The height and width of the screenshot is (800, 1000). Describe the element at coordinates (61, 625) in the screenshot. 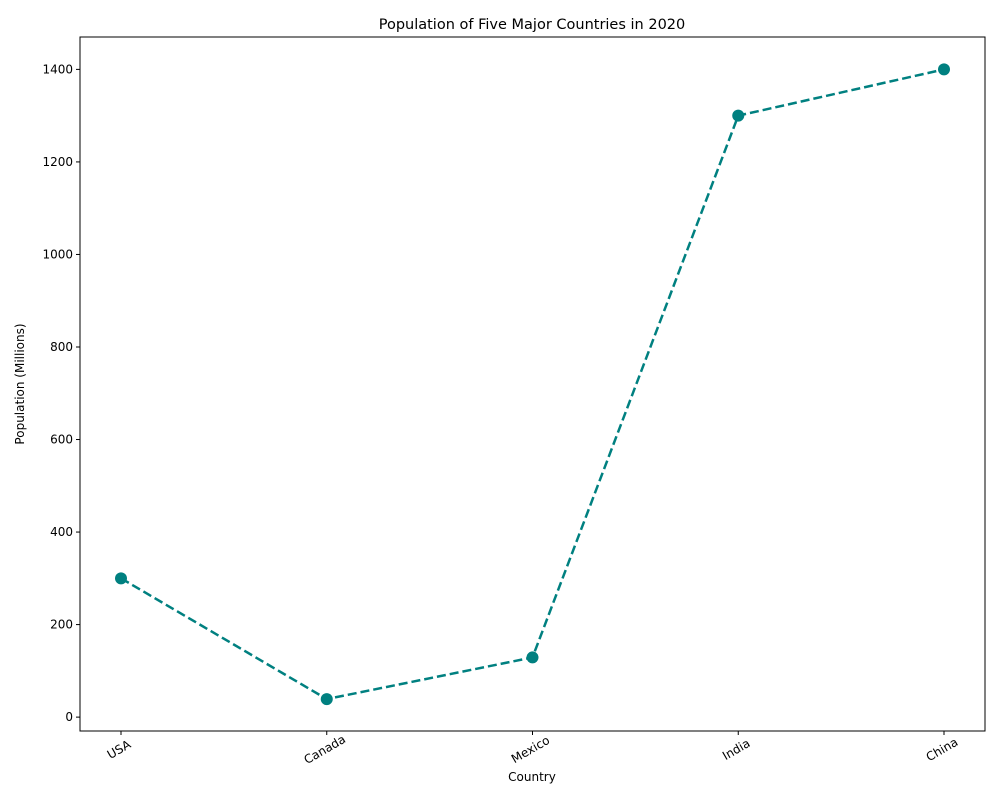

I see `y-tick-label: 200` at that location.